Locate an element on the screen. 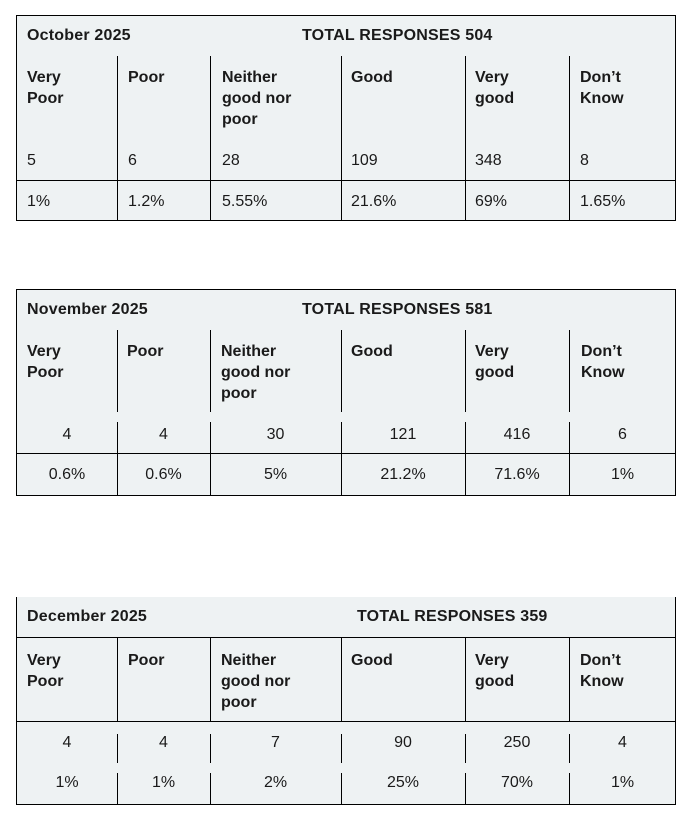 The image size is (697, 822). percent-very-poor: 0.6% is located at coordinates (67, 474).